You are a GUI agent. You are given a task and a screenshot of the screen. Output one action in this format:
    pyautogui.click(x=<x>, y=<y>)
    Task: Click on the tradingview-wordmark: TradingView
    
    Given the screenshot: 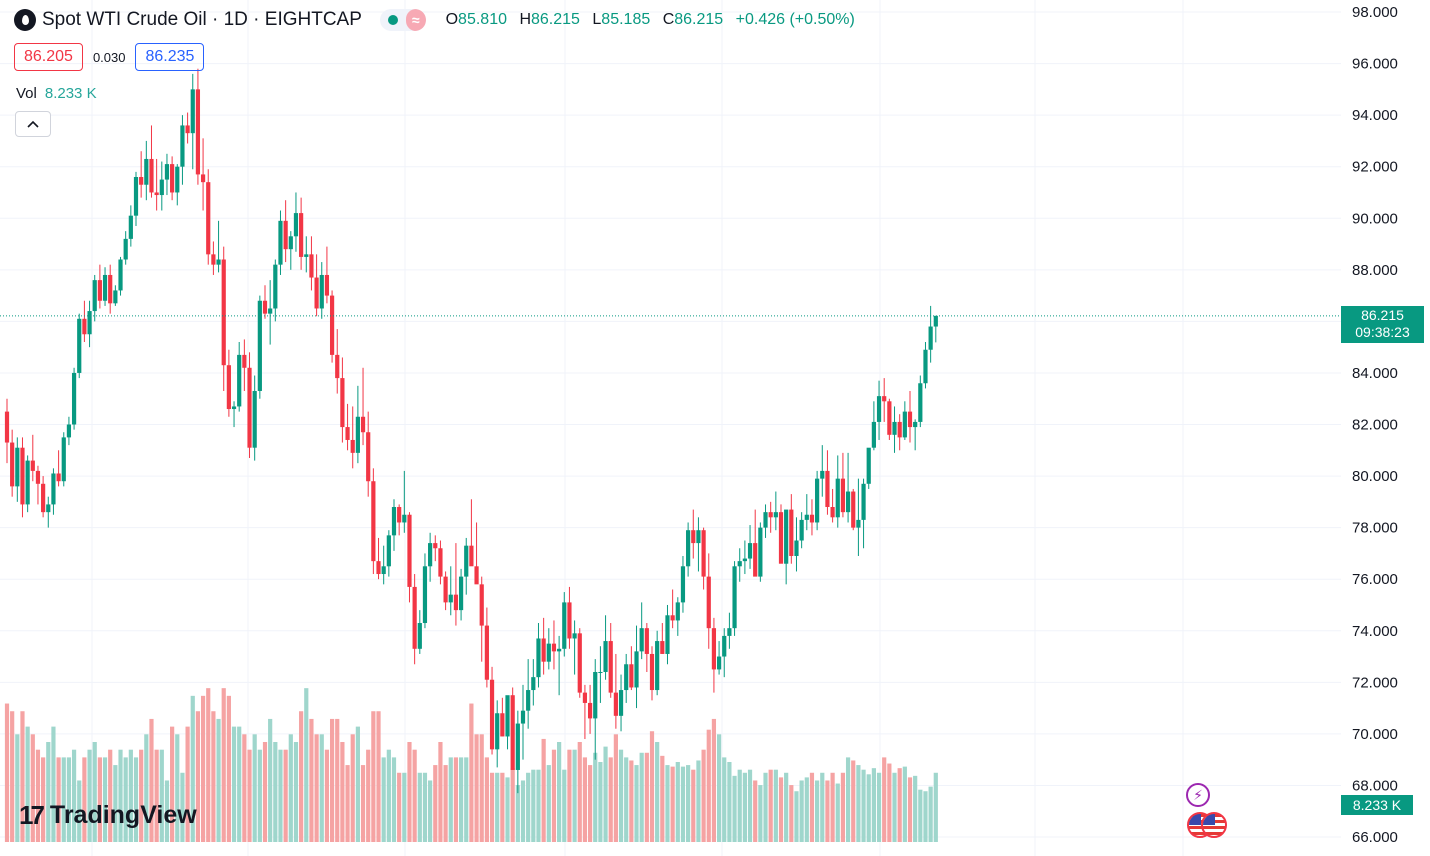 What is the action you would take?
    pyautogui.click(x=123, y=815)
    